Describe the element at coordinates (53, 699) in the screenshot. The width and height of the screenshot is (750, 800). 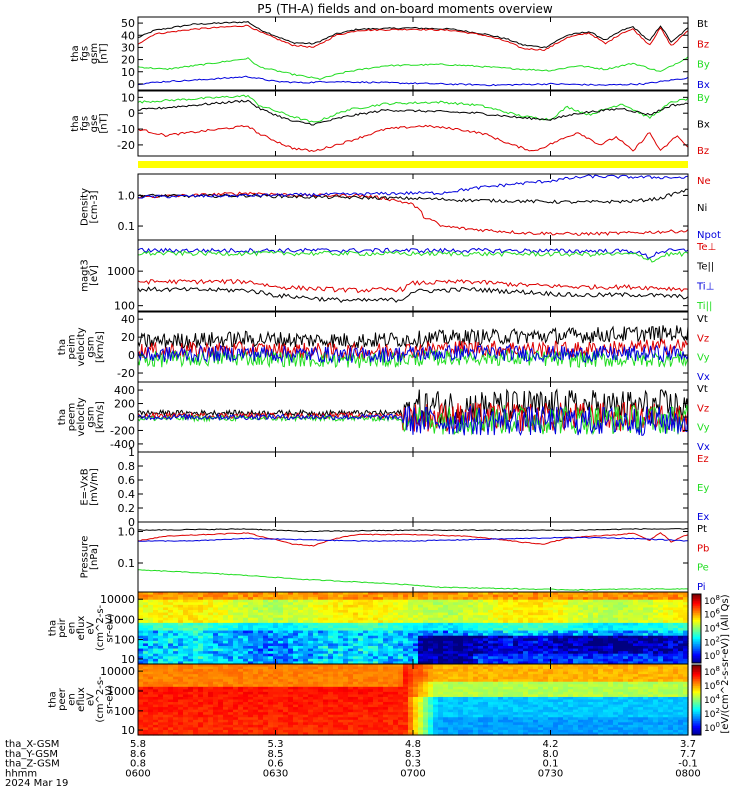
I see `y-axis-label: tha` at that location.